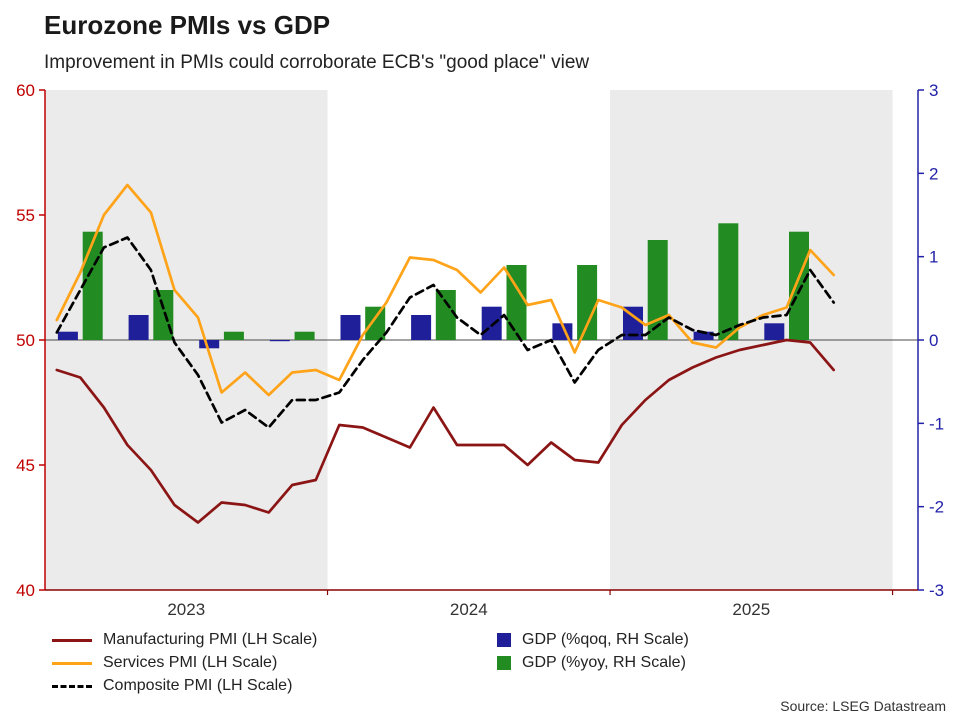 This screenshot has height=720, width=960. I want to click on legend-item-gdp-qoq: GDP (%qoq, RH Scale), so click(593, 639).